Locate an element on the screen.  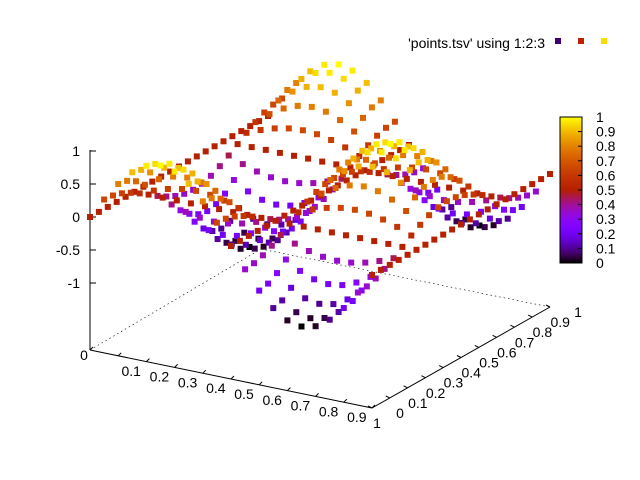
colorbar-tick-label: 0.6 is located at coordinates (606, 175).